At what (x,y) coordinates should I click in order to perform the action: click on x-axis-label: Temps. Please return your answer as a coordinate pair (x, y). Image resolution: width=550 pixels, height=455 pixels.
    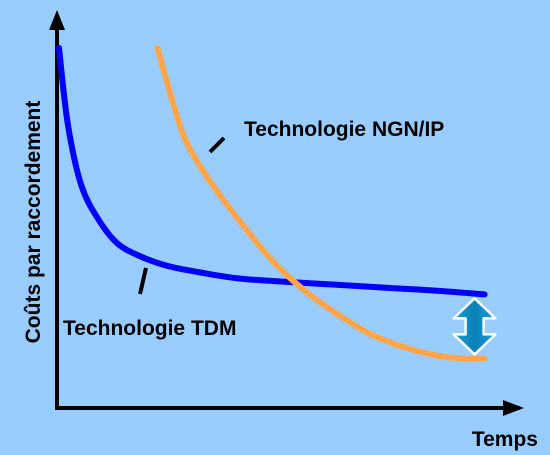
    Looking at the image, I should click on (505, 439).